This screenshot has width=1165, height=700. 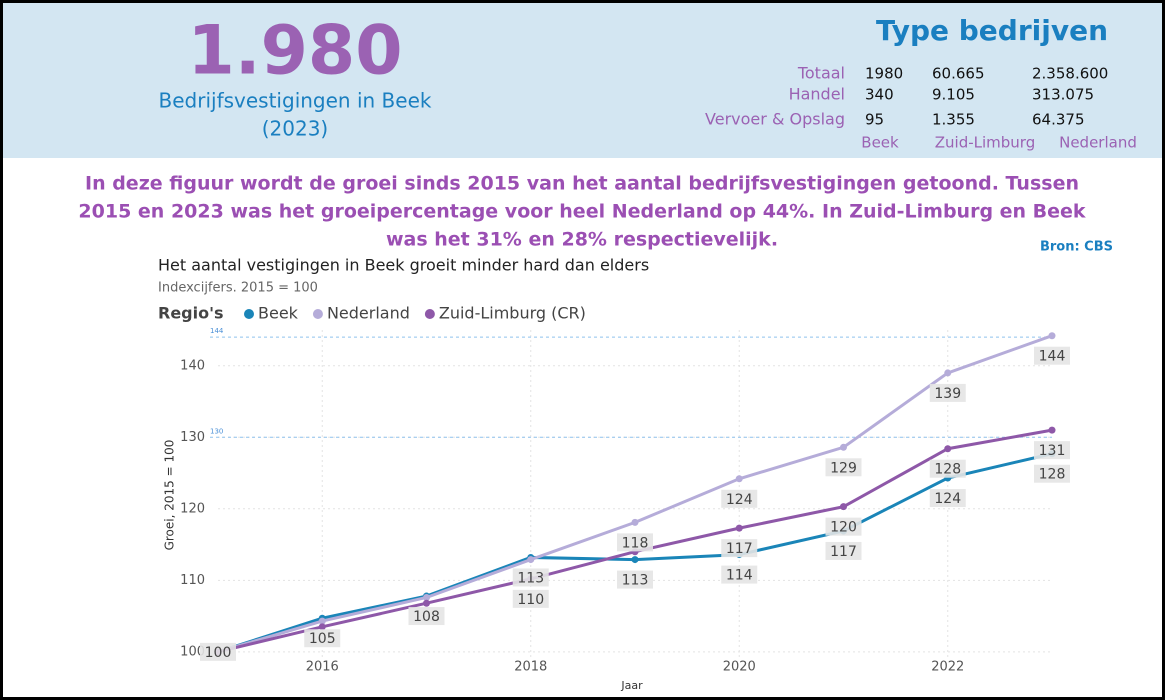 I want to click on legend: Beek Nederland Zuid-Limburg (CR), so click(x=415, y=313).